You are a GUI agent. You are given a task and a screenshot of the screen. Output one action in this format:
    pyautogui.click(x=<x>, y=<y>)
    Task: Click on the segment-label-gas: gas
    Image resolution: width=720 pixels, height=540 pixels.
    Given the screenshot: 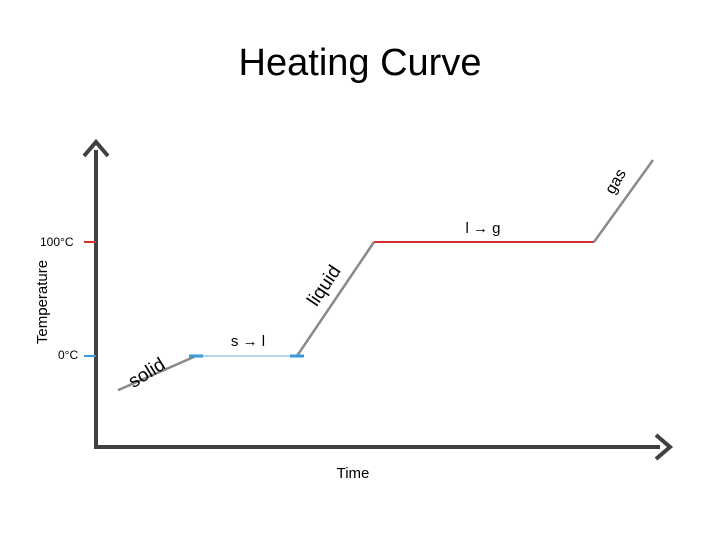 What is the action you would take?
    pyautogui.click(x=616, y=181)
    